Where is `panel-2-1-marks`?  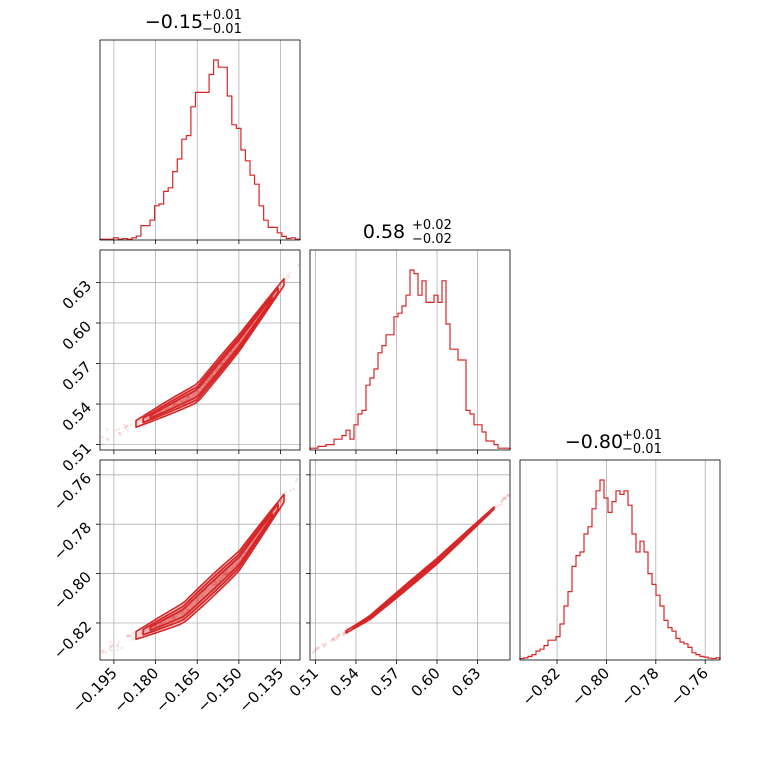 panel-2-1-marks is located at coordinates (403, 577).